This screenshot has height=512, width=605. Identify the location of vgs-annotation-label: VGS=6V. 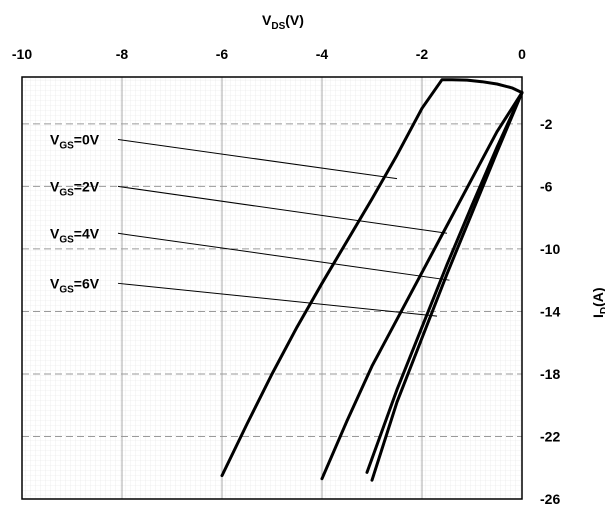
(75, 285).